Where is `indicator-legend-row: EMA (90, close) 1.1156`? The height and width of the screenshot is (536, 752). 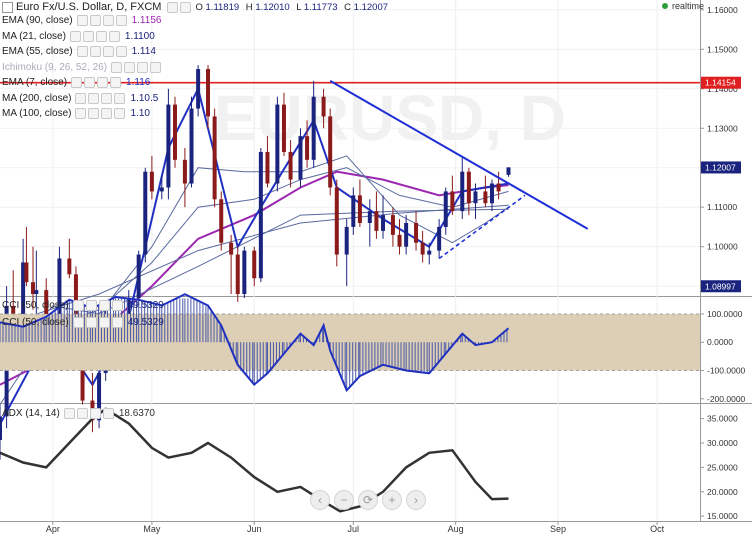
indicator-legend-row: EMA (90, close) 1.1156 is located at coordinates (81, 20).